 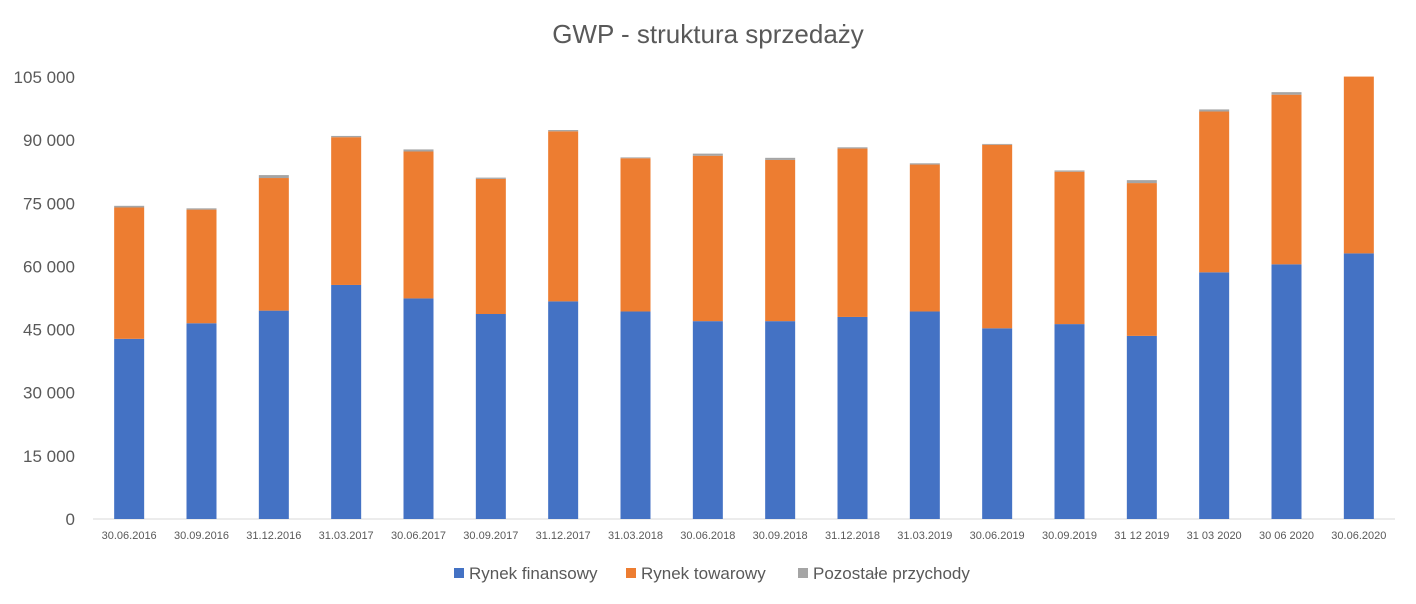 What do you see at coordinates (997, 536) in the screenshot?
I see `x-tick-label: 30.06.2019` at bounding box center [997, 536].